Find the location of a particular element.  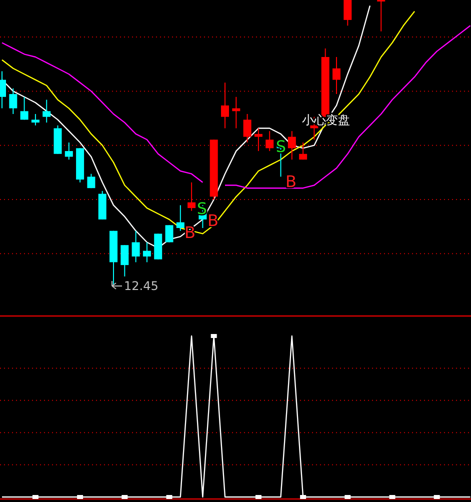

annotation: 12.45 is located at coordinates (141, 286).